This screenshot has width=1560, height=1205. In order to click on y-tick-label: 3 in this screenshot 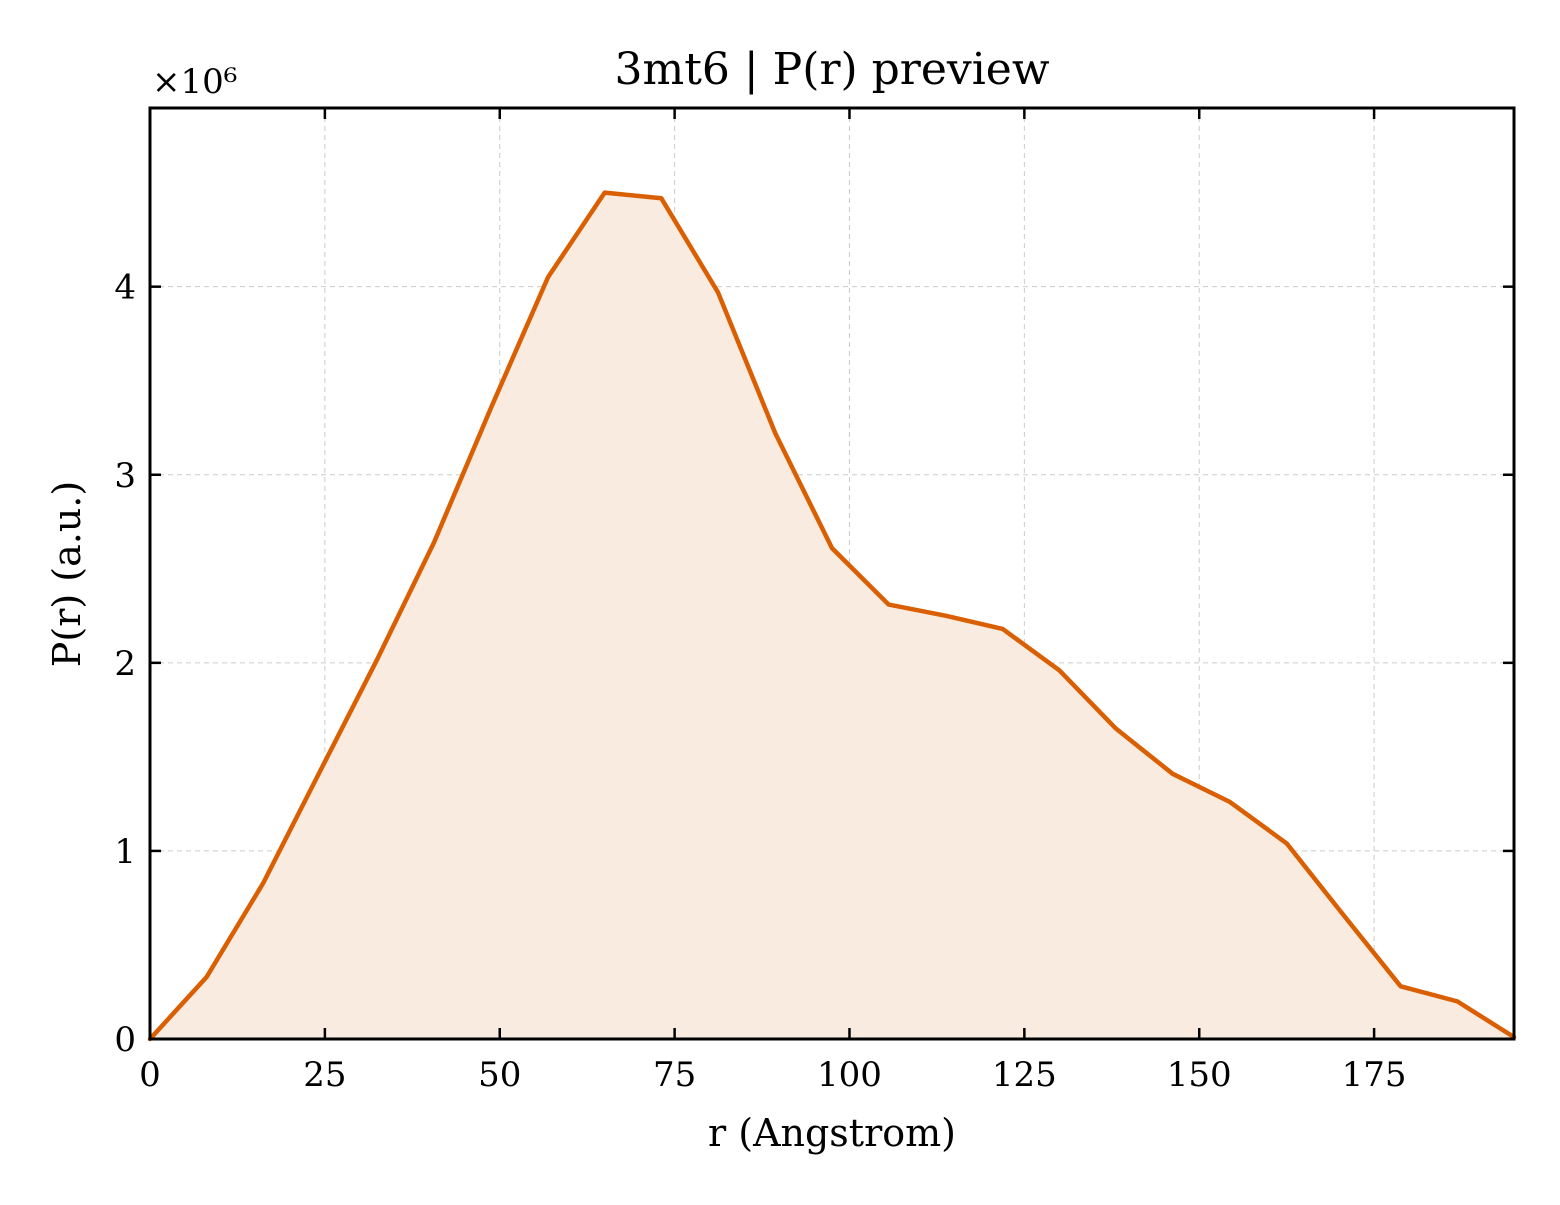, I will do `click(125, 476)`.